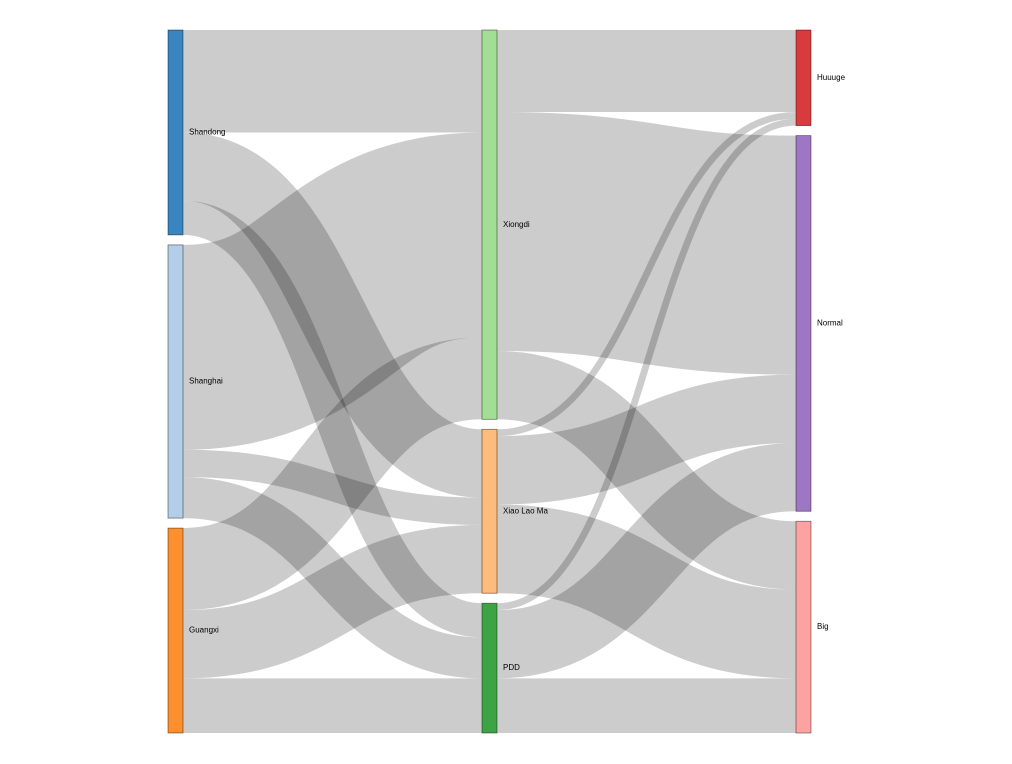  What do you see at coordinates (525, 510) in the screenshot?
I see `node-label: Xiao Lao Ma` at bounding box center [525, 510].